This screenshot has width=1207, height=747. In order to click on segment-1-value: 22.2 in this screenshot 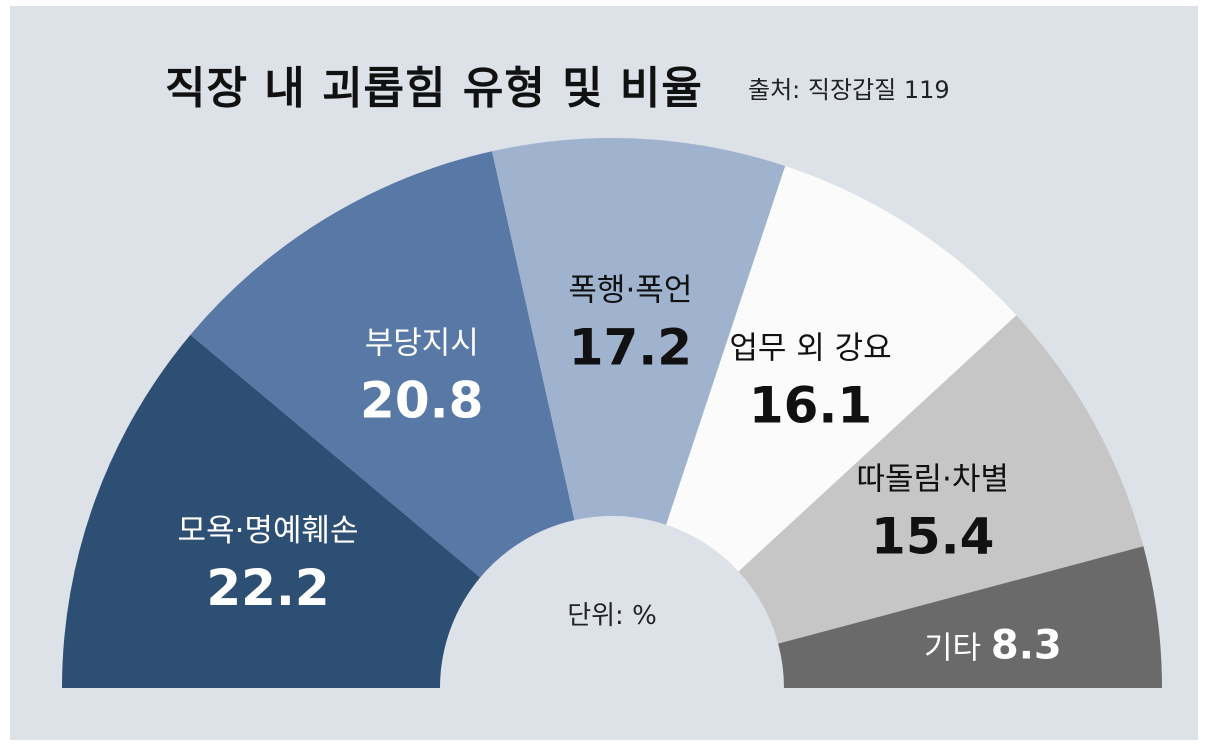, I will do `click(267, 588)`.